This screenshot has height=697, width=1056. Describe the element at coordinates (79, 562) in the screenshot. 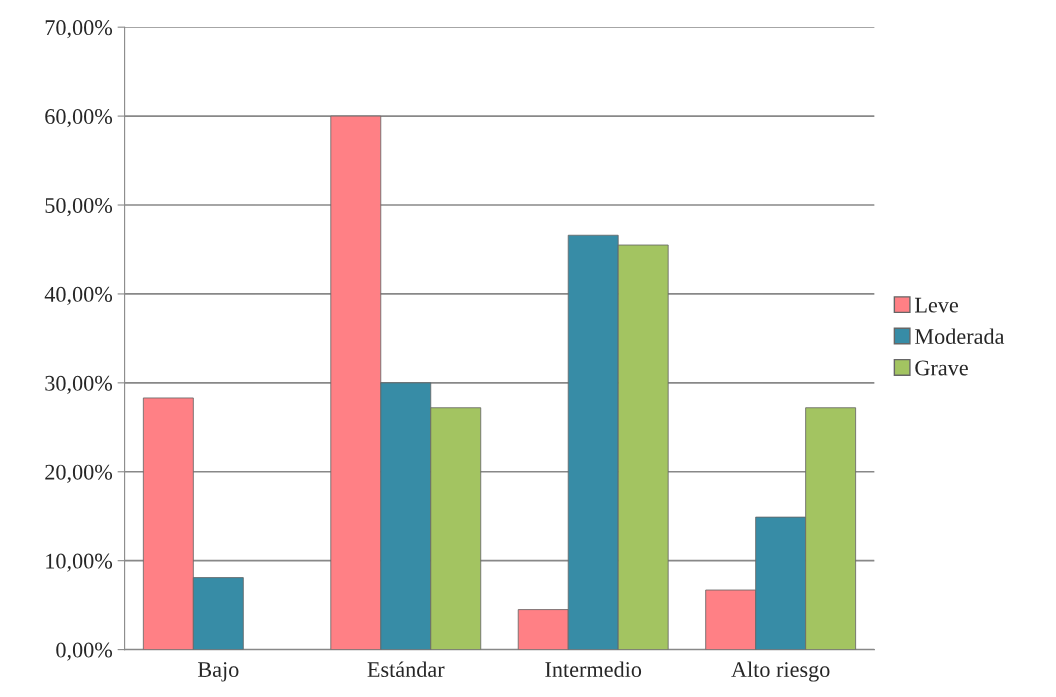

I see `y-tick-label: 10,00%` at that location.